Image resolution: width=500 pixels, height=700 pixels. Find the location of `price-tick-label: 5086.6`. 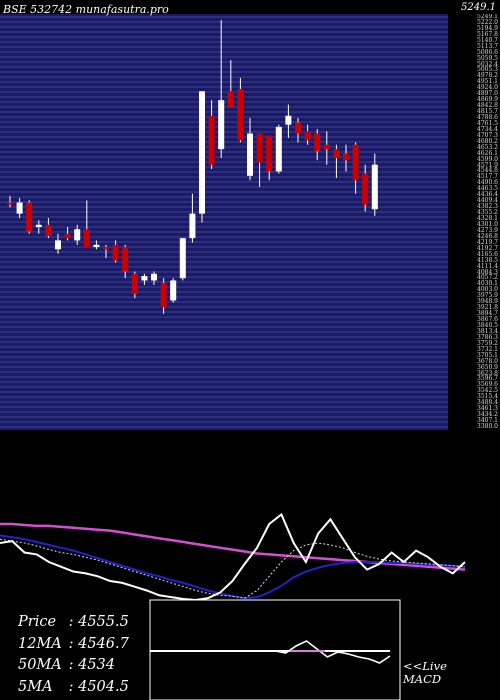

price-tick-label: 5086.6 is located at coordinates (487, 52).